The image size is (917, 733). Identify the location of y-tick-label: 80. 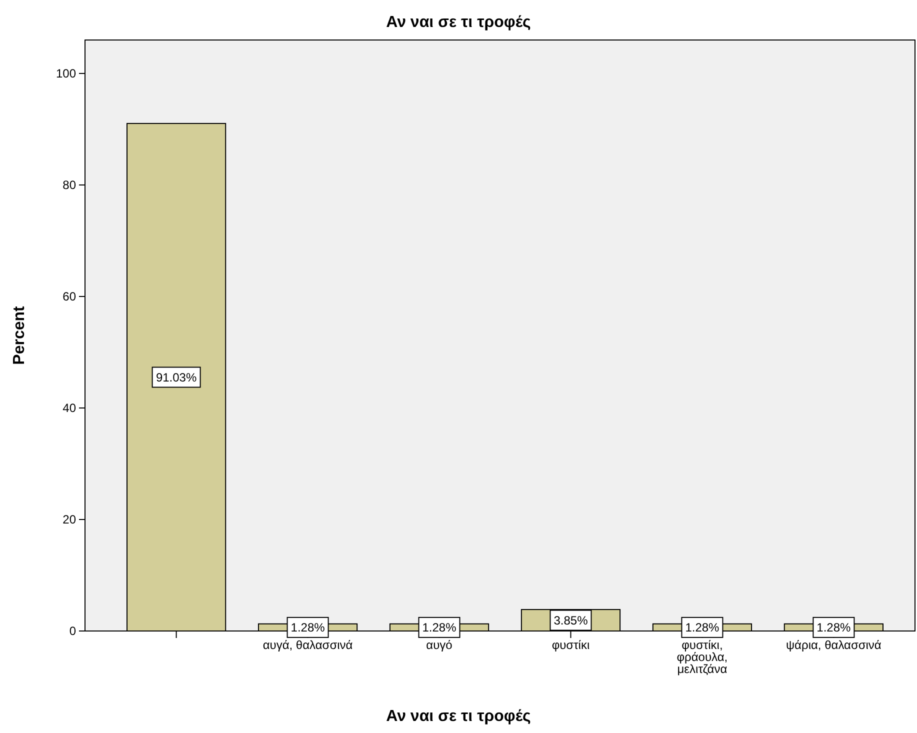
(69, 185).